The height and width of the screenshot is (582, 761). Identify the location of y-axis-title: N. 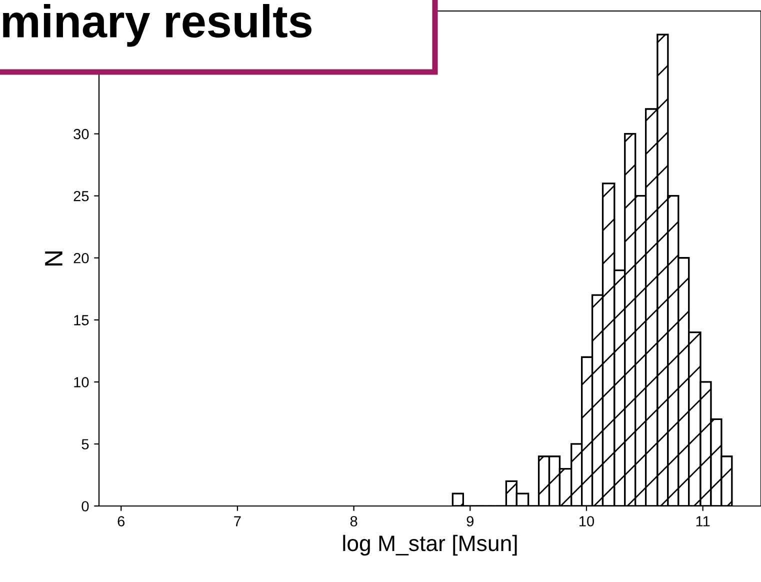
(53, 259).